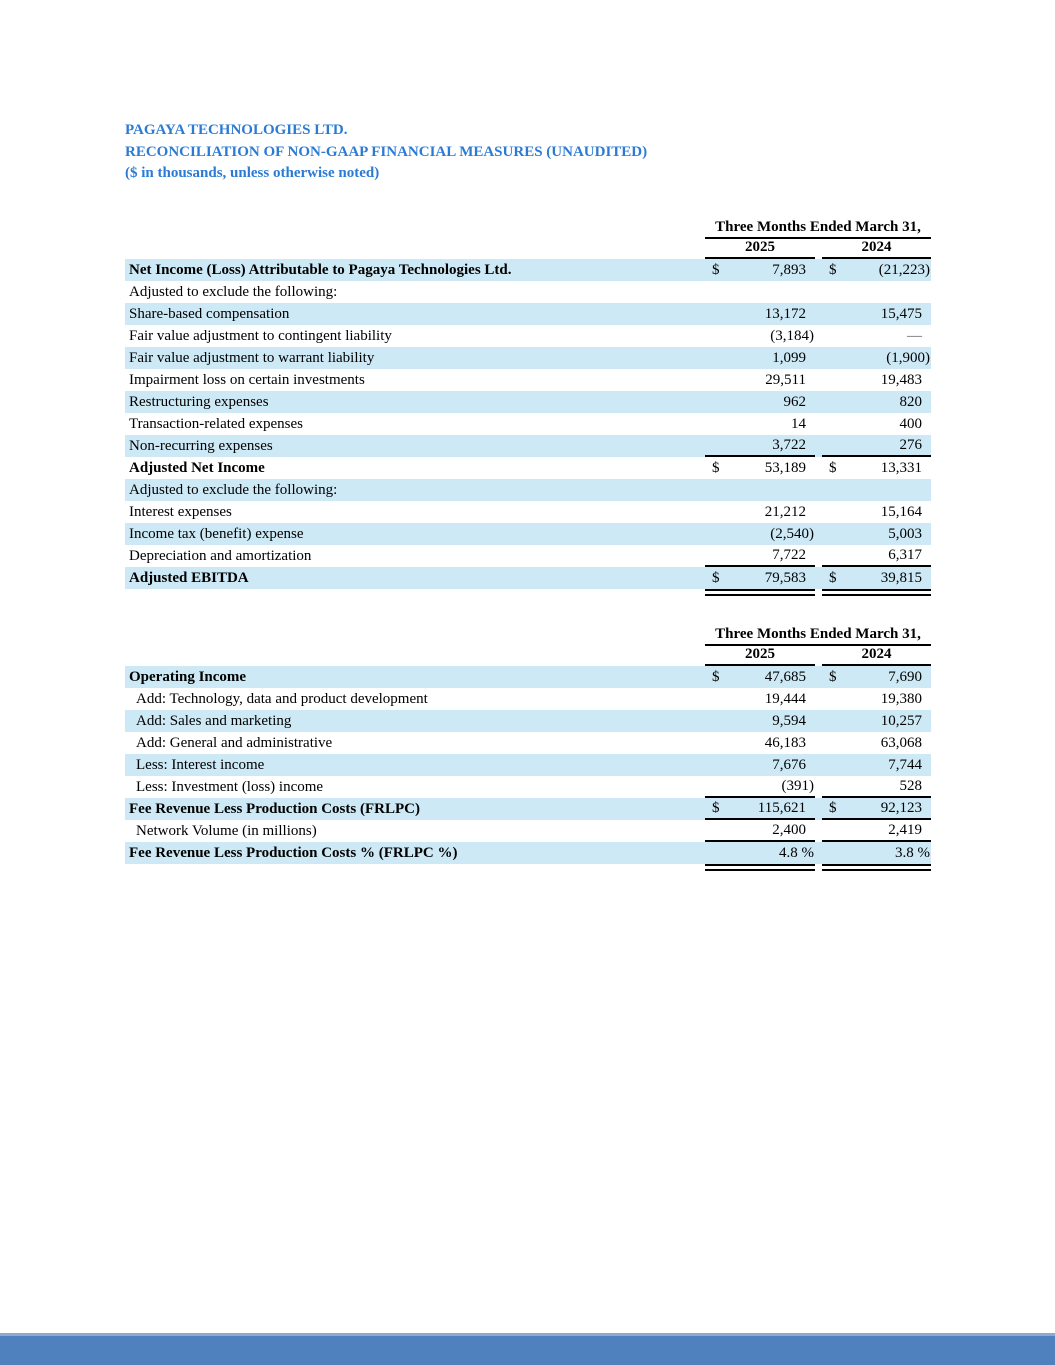 The image size is (1055, 1365). Describe the element at coordinates (415, 721) in the screenshot. I see `row-label: Add: Sales and marketing` at that location.